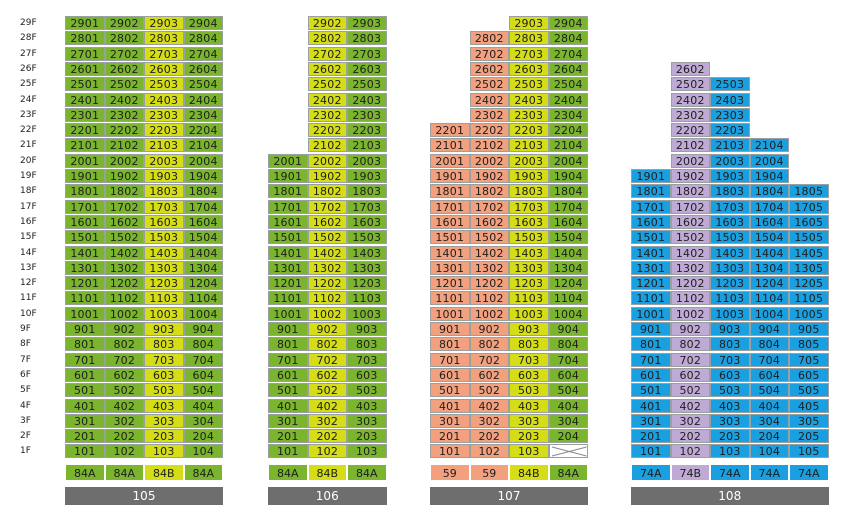 The width and height of the screenshot is (841, 517). I want to click on floor-label: 14F, so click(28, 252).